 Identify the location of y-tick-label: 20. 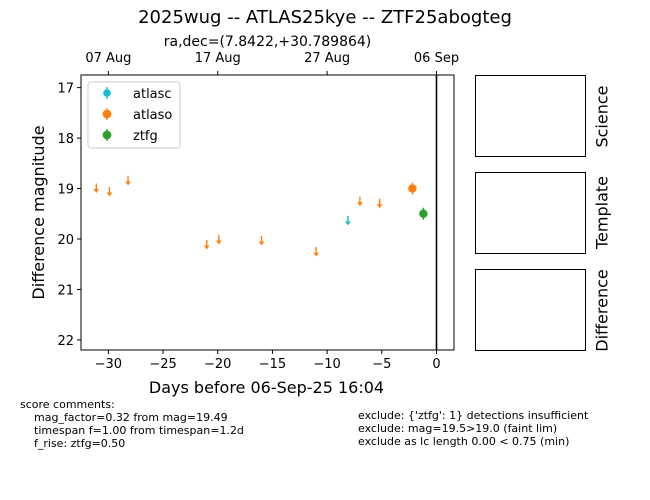
(65, 240).